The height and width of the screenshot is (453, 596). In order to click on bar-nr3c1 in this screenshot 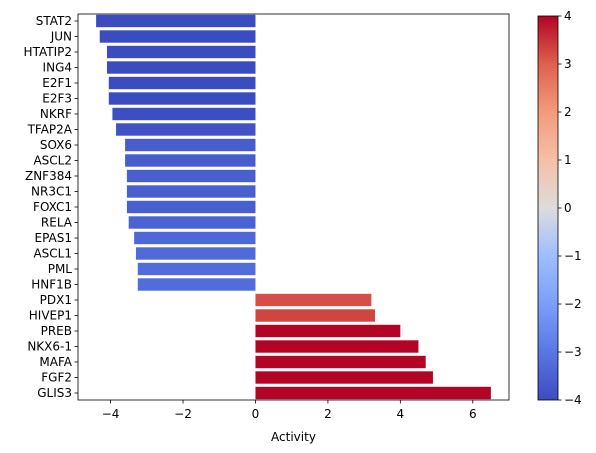, I will do `click(191, 191)`.